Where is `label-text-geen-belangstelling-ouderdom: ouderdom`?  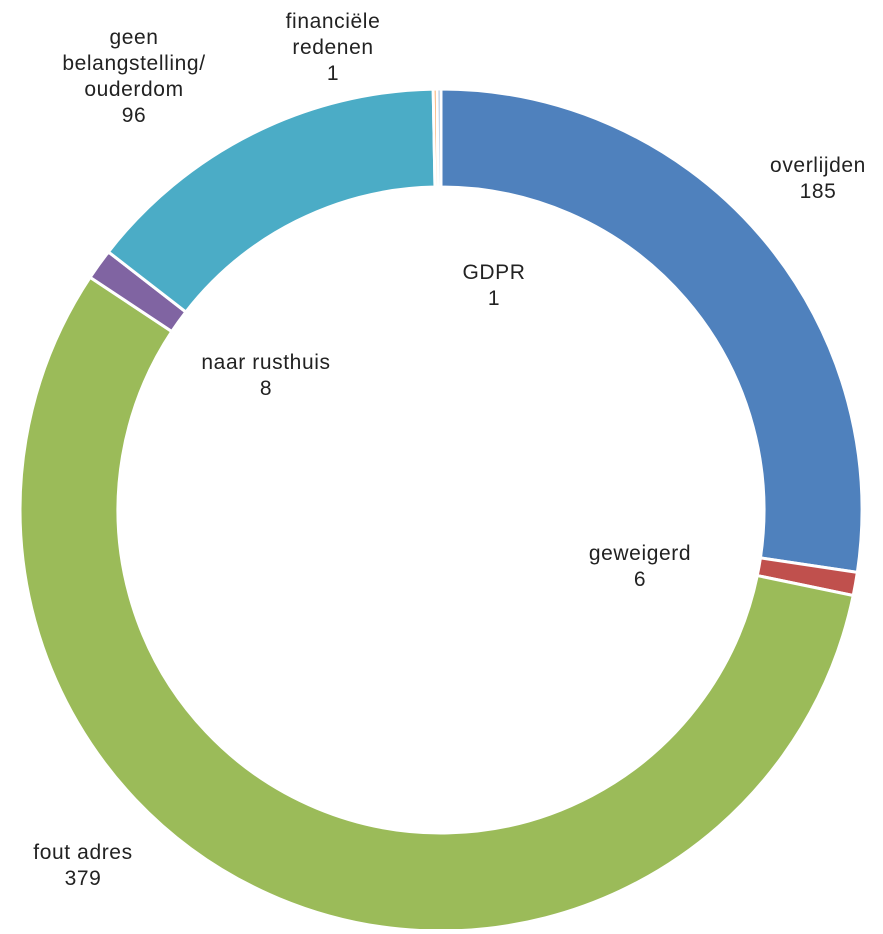 label-text-geen-belangstelling-ouderdom: ouderdom is located at coordinates (133, 89).